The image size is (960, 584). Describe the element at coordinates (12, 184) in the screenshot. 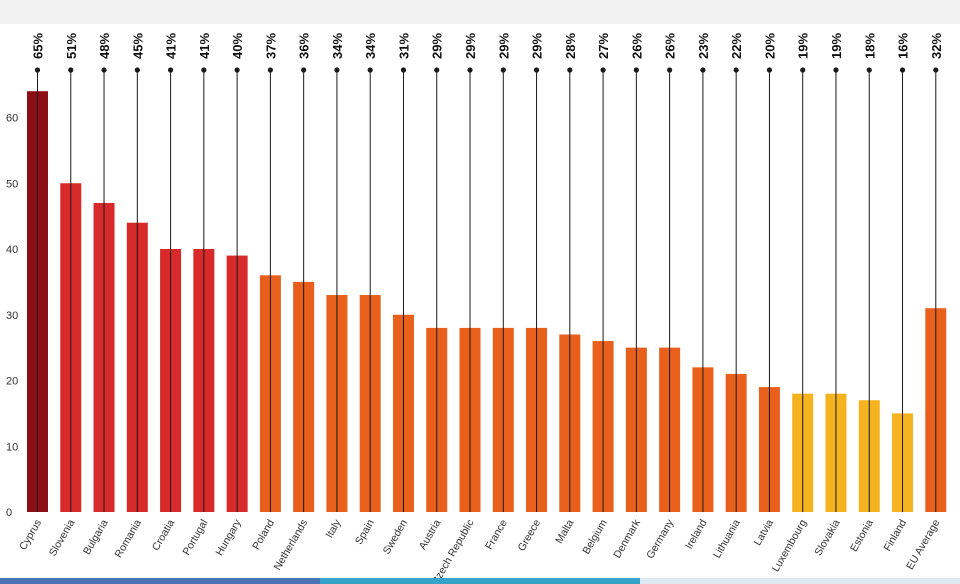

I see `y-tick-label: 50` at that location.